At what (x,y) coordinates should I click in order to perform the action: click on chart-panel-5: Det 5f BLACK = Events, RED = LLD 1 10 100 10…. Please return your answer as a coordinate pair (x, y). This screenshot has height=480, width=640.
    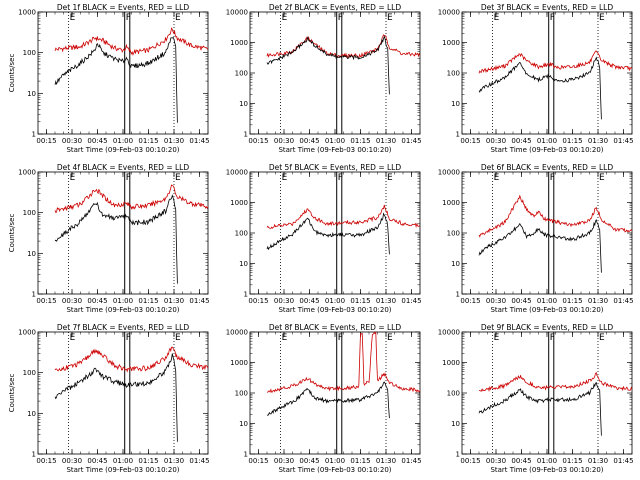
    Looking at the image, I should click on (324, 238).